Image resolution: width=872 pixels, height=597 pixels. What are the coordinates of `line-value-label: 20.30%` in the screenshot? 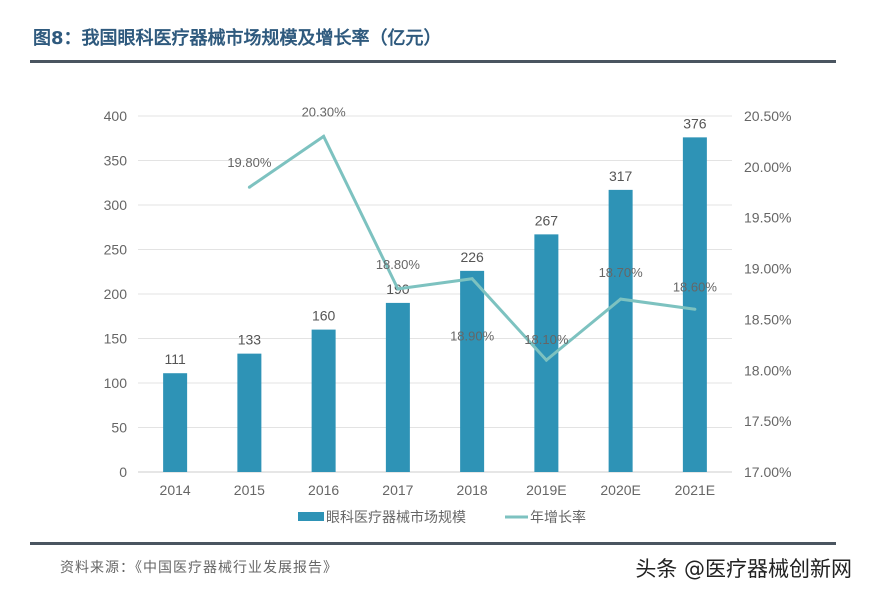 It's located at (324, 111).